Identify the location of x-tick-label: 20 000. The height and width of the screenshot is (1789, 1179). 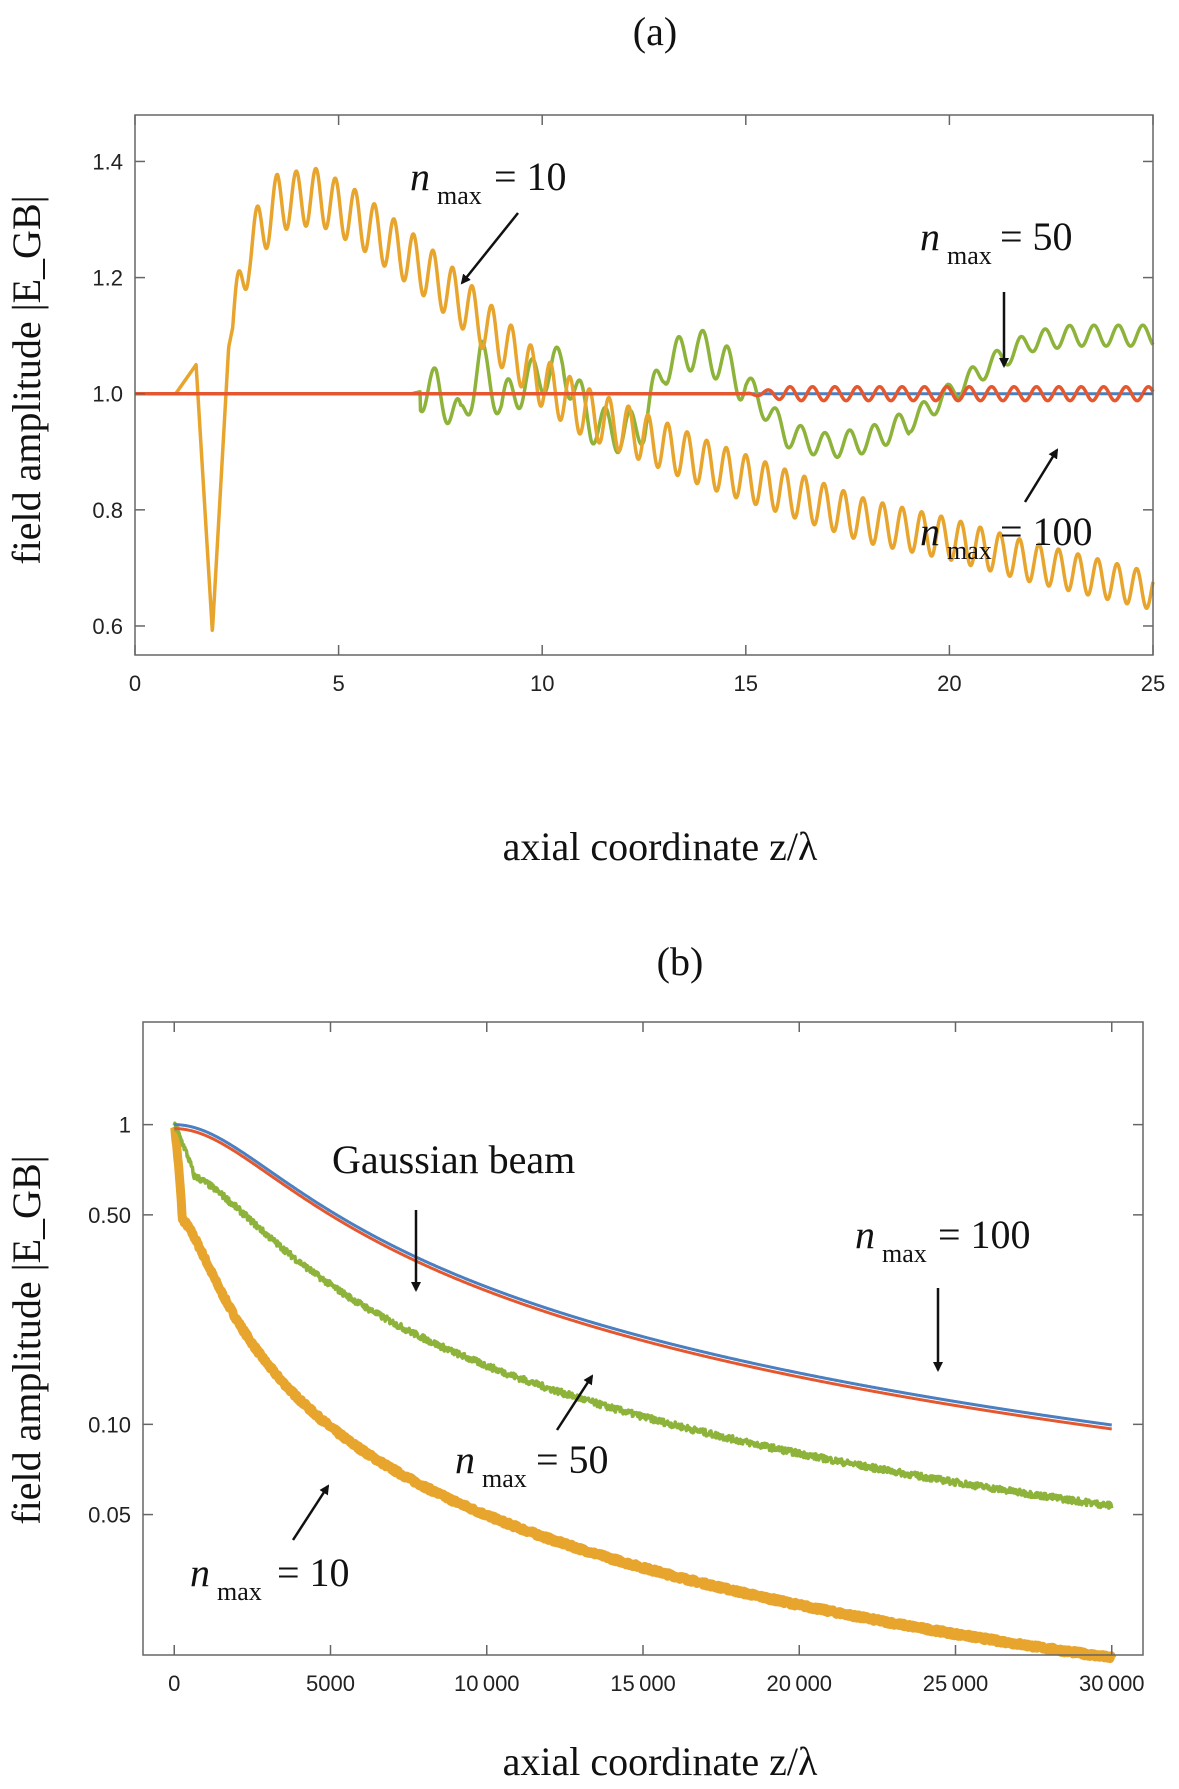
(799, 1683).